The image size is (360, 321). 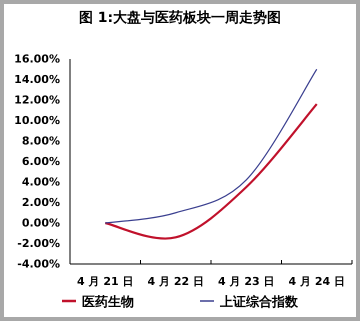 What do you see at coordinates (38, 243) in the screenshot?
I see `y-tick-label: -2.00%` at bounding box center [38, 243].